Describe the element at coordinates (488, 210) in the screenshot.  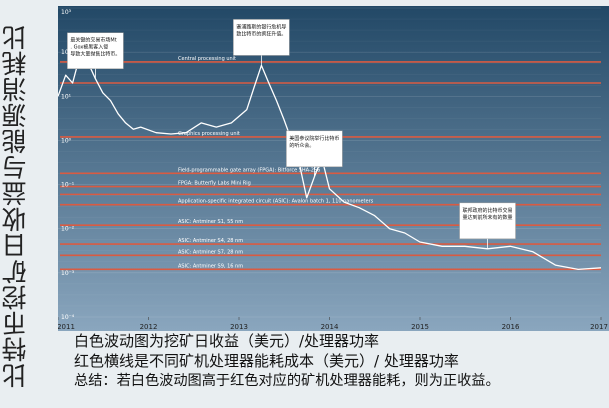
I see `annotation-text-line: 联邦政府的比特币交易` at that location.